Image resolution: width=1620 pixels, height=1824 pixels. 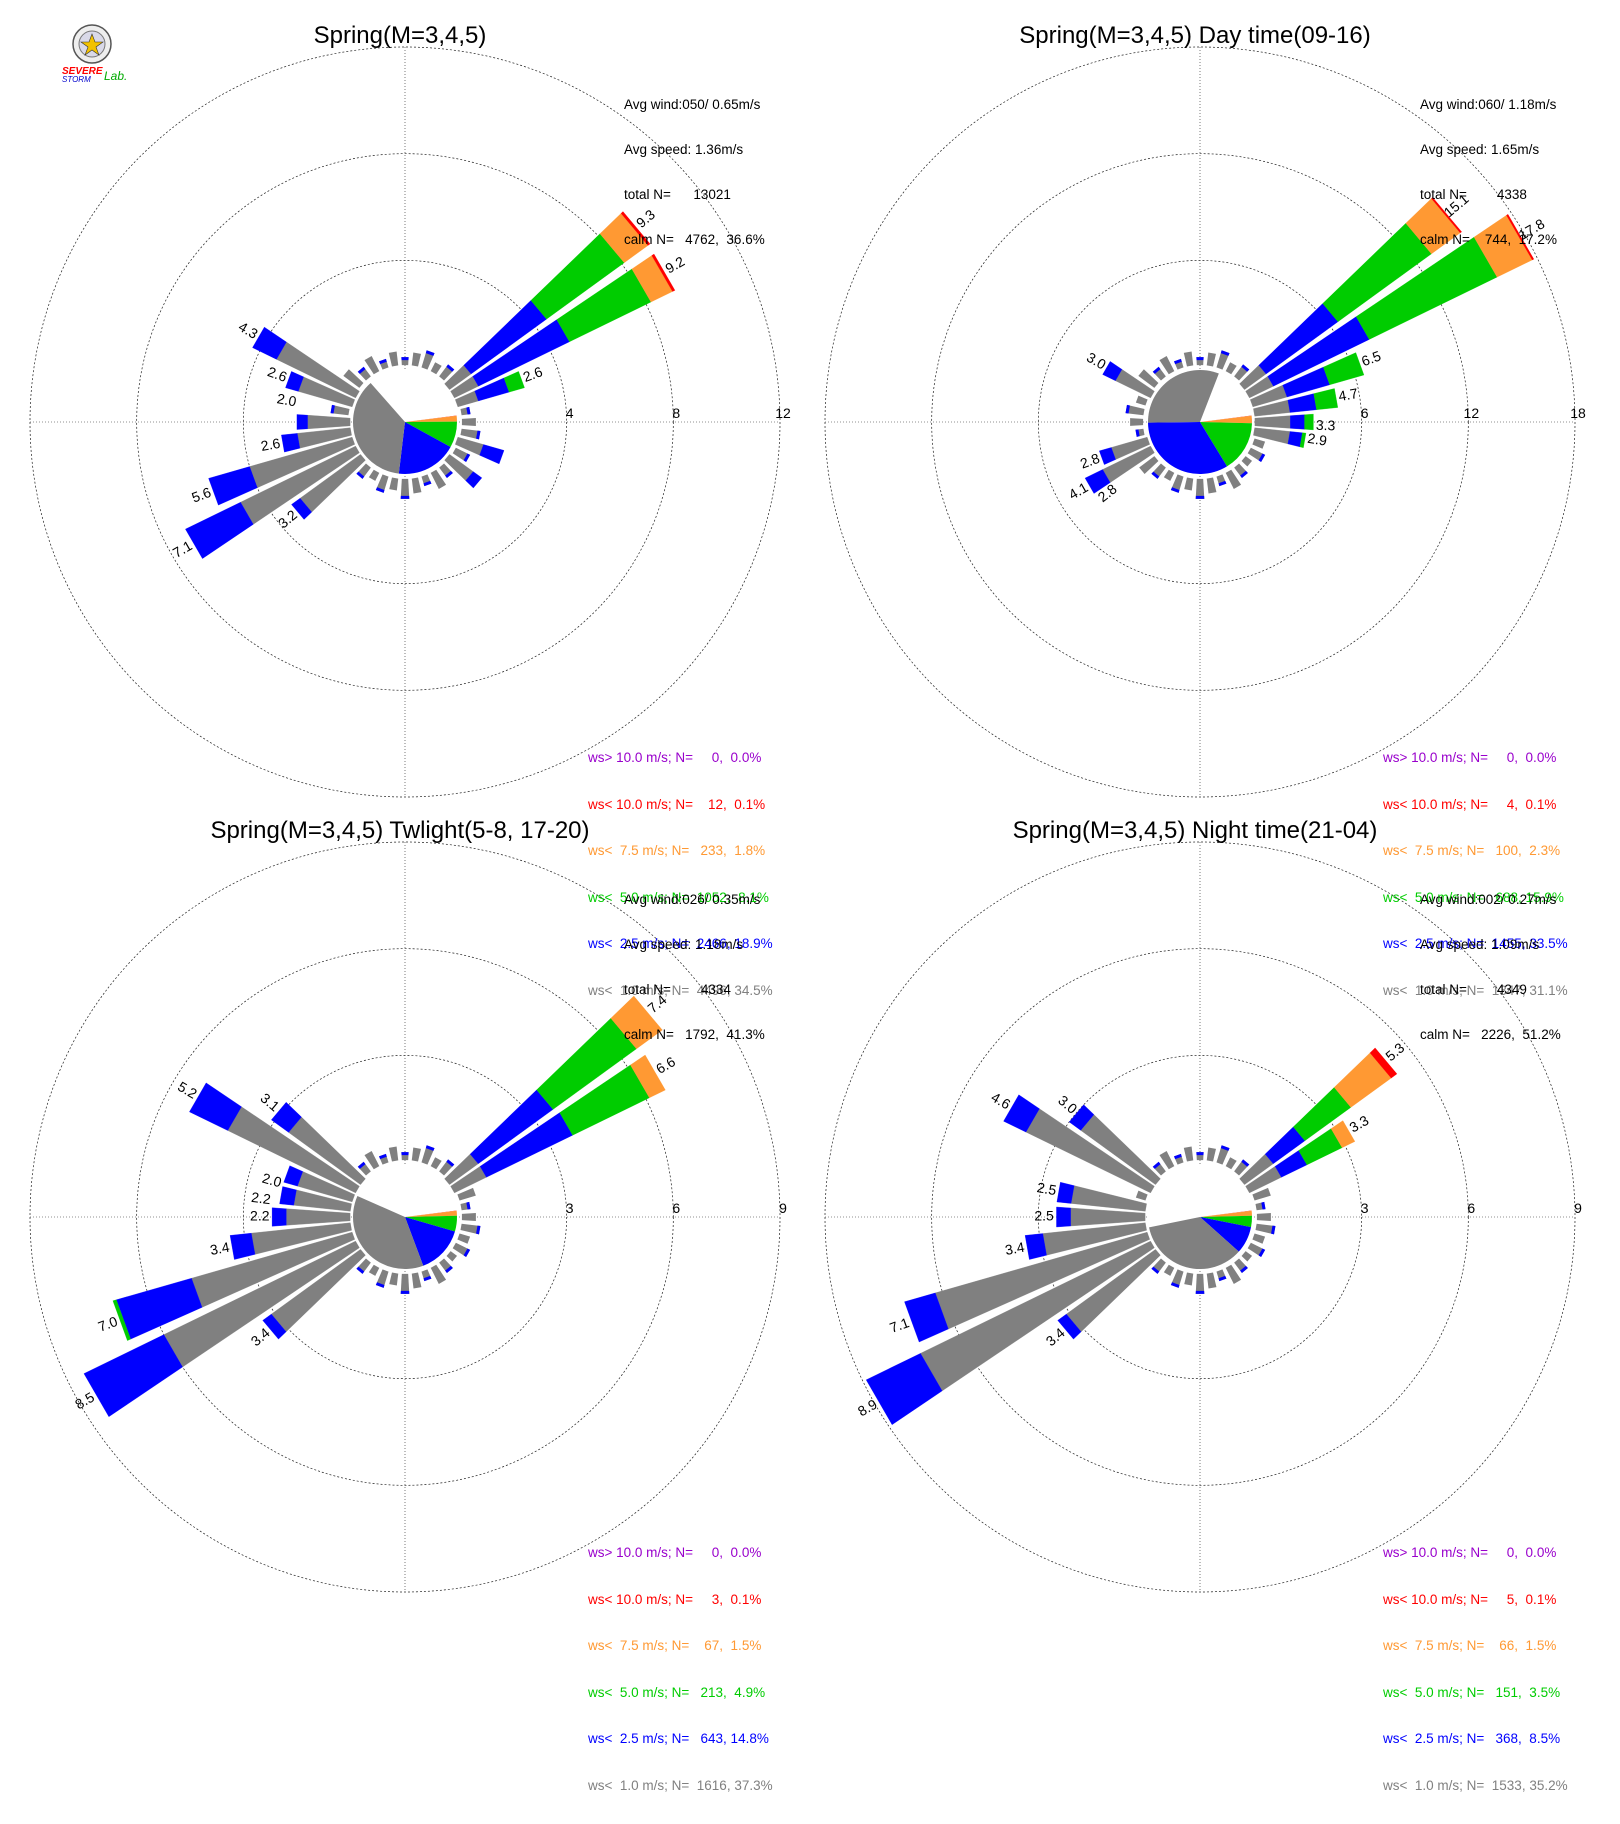 I want to click on legend-entry: ws< 1.0 m/s; N= 4496, 34.5%, so click(x=680, y=990).